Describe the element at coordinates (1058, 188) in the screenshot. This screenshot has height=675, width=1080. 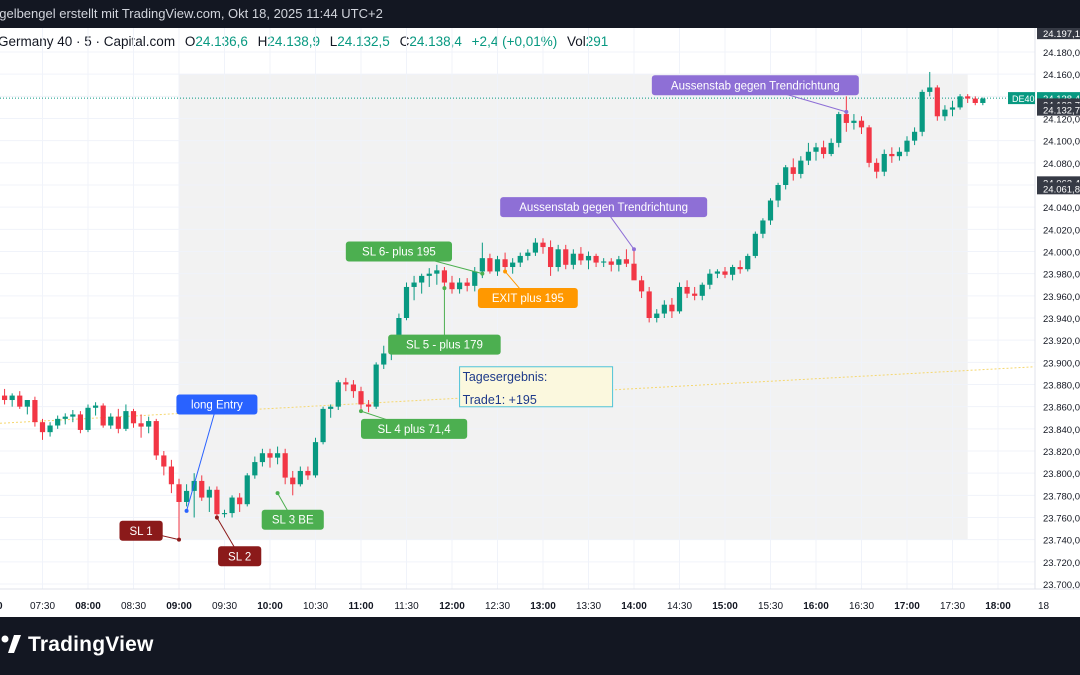
I see `price-tag-bg` at that location.